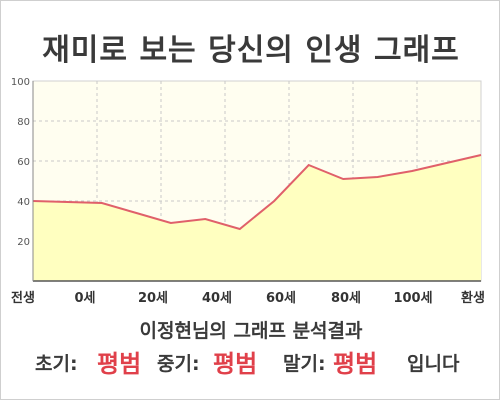 This screenshot has width=500, height=401. I want to click on y-tick-label: 60, so click(23, 162).